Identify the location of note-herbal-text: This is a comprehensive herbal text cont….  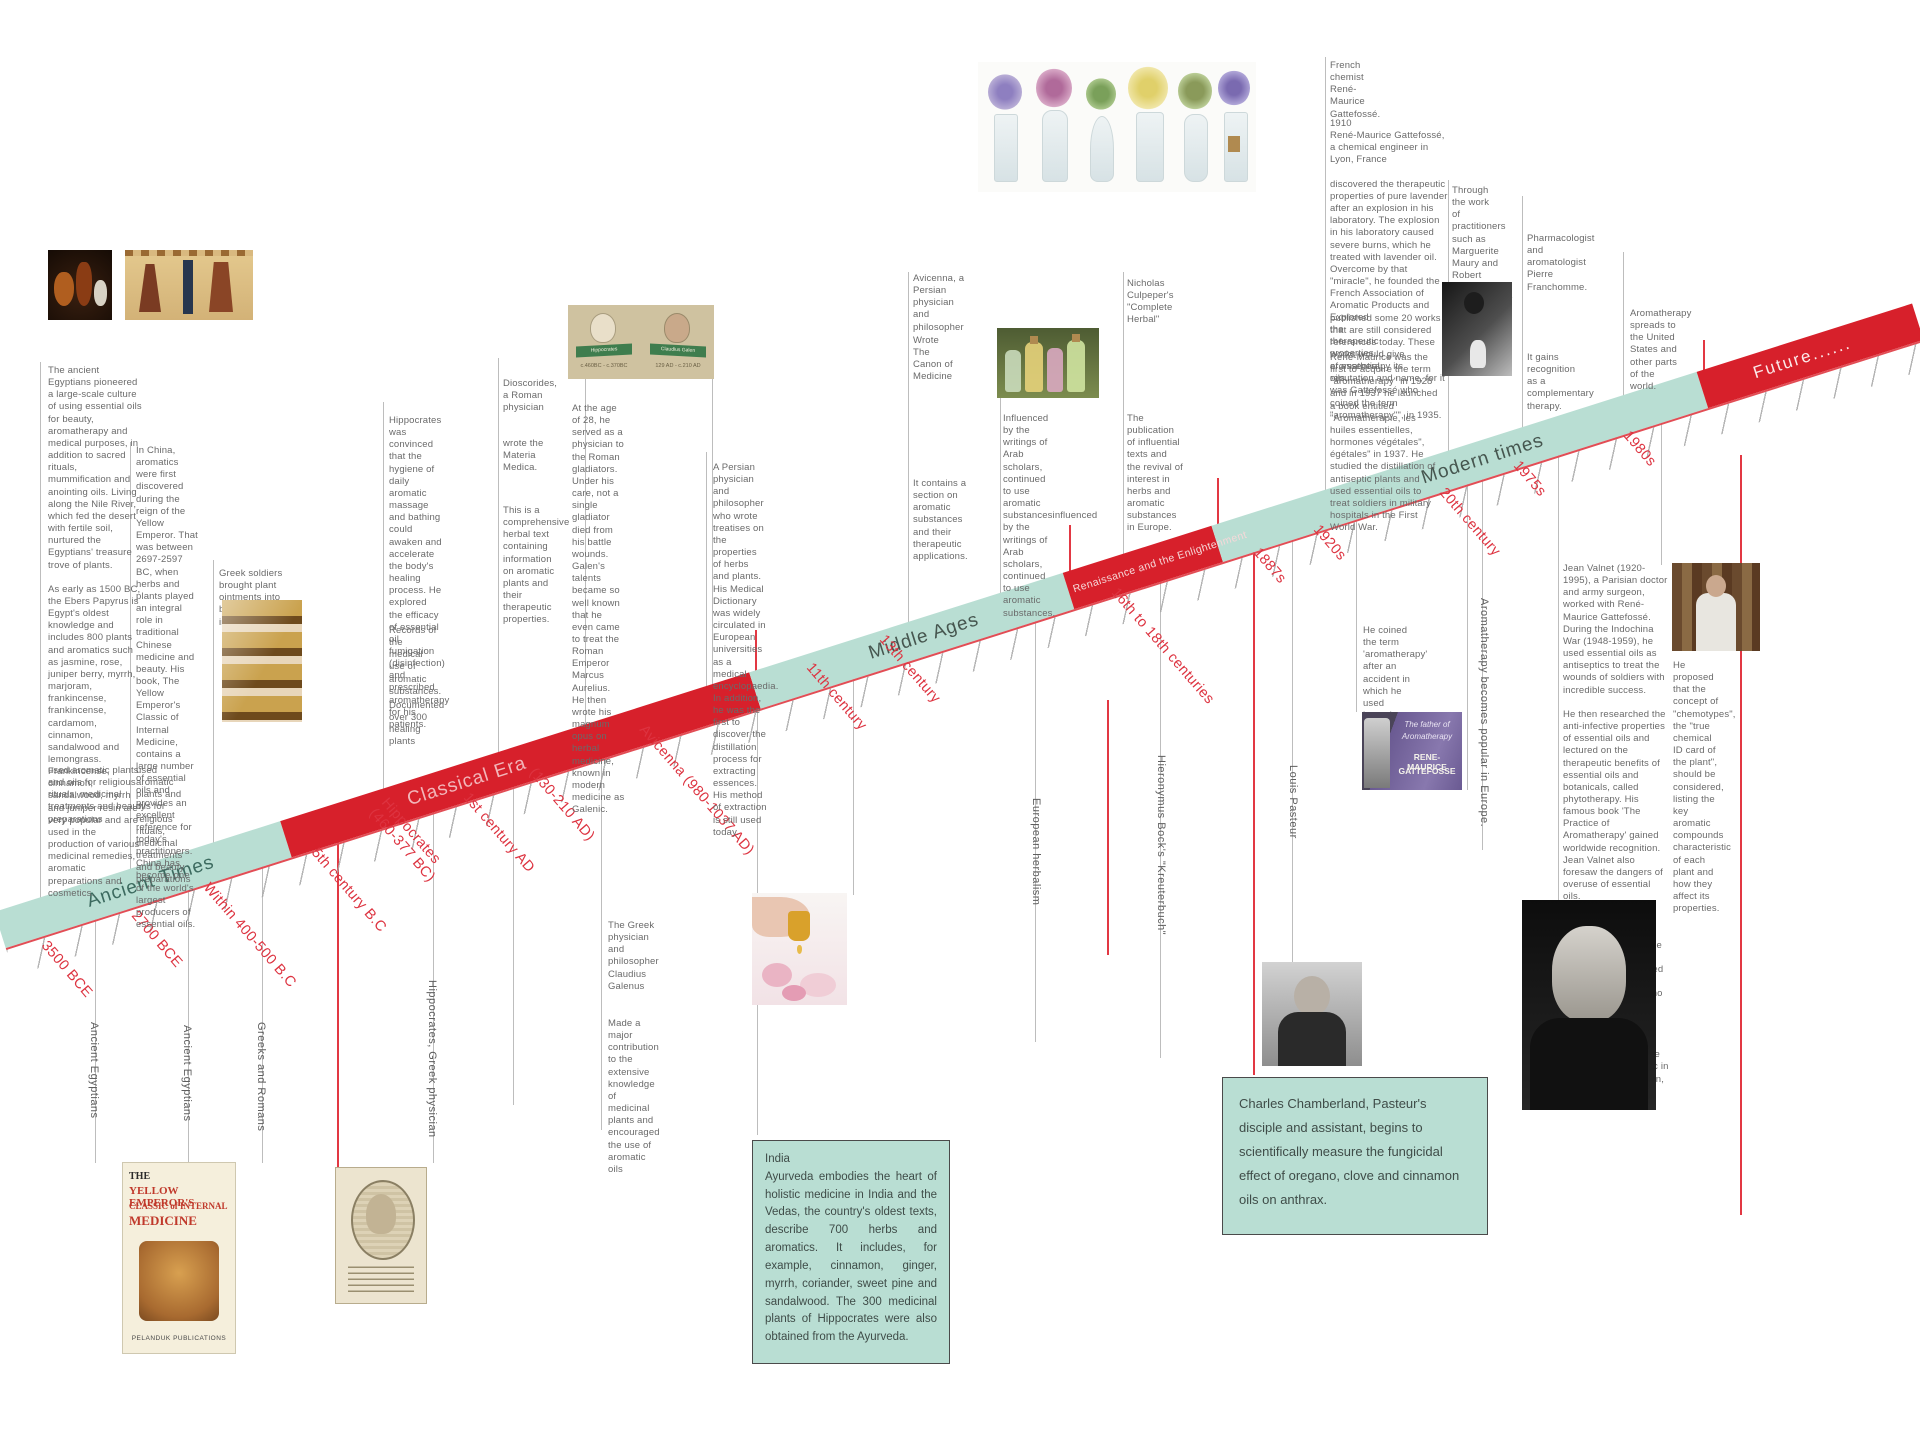
(536, 565).